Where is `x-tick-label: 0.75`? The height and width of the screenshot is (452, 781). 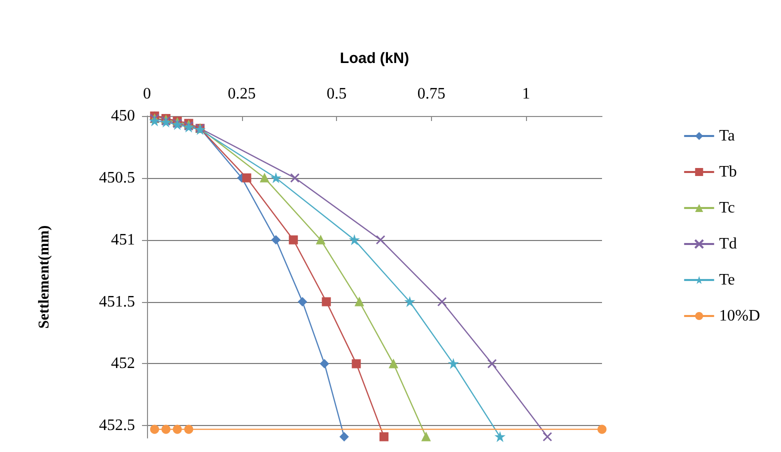
x-tick-label: 0.75 is located at coordinates (431, 94).